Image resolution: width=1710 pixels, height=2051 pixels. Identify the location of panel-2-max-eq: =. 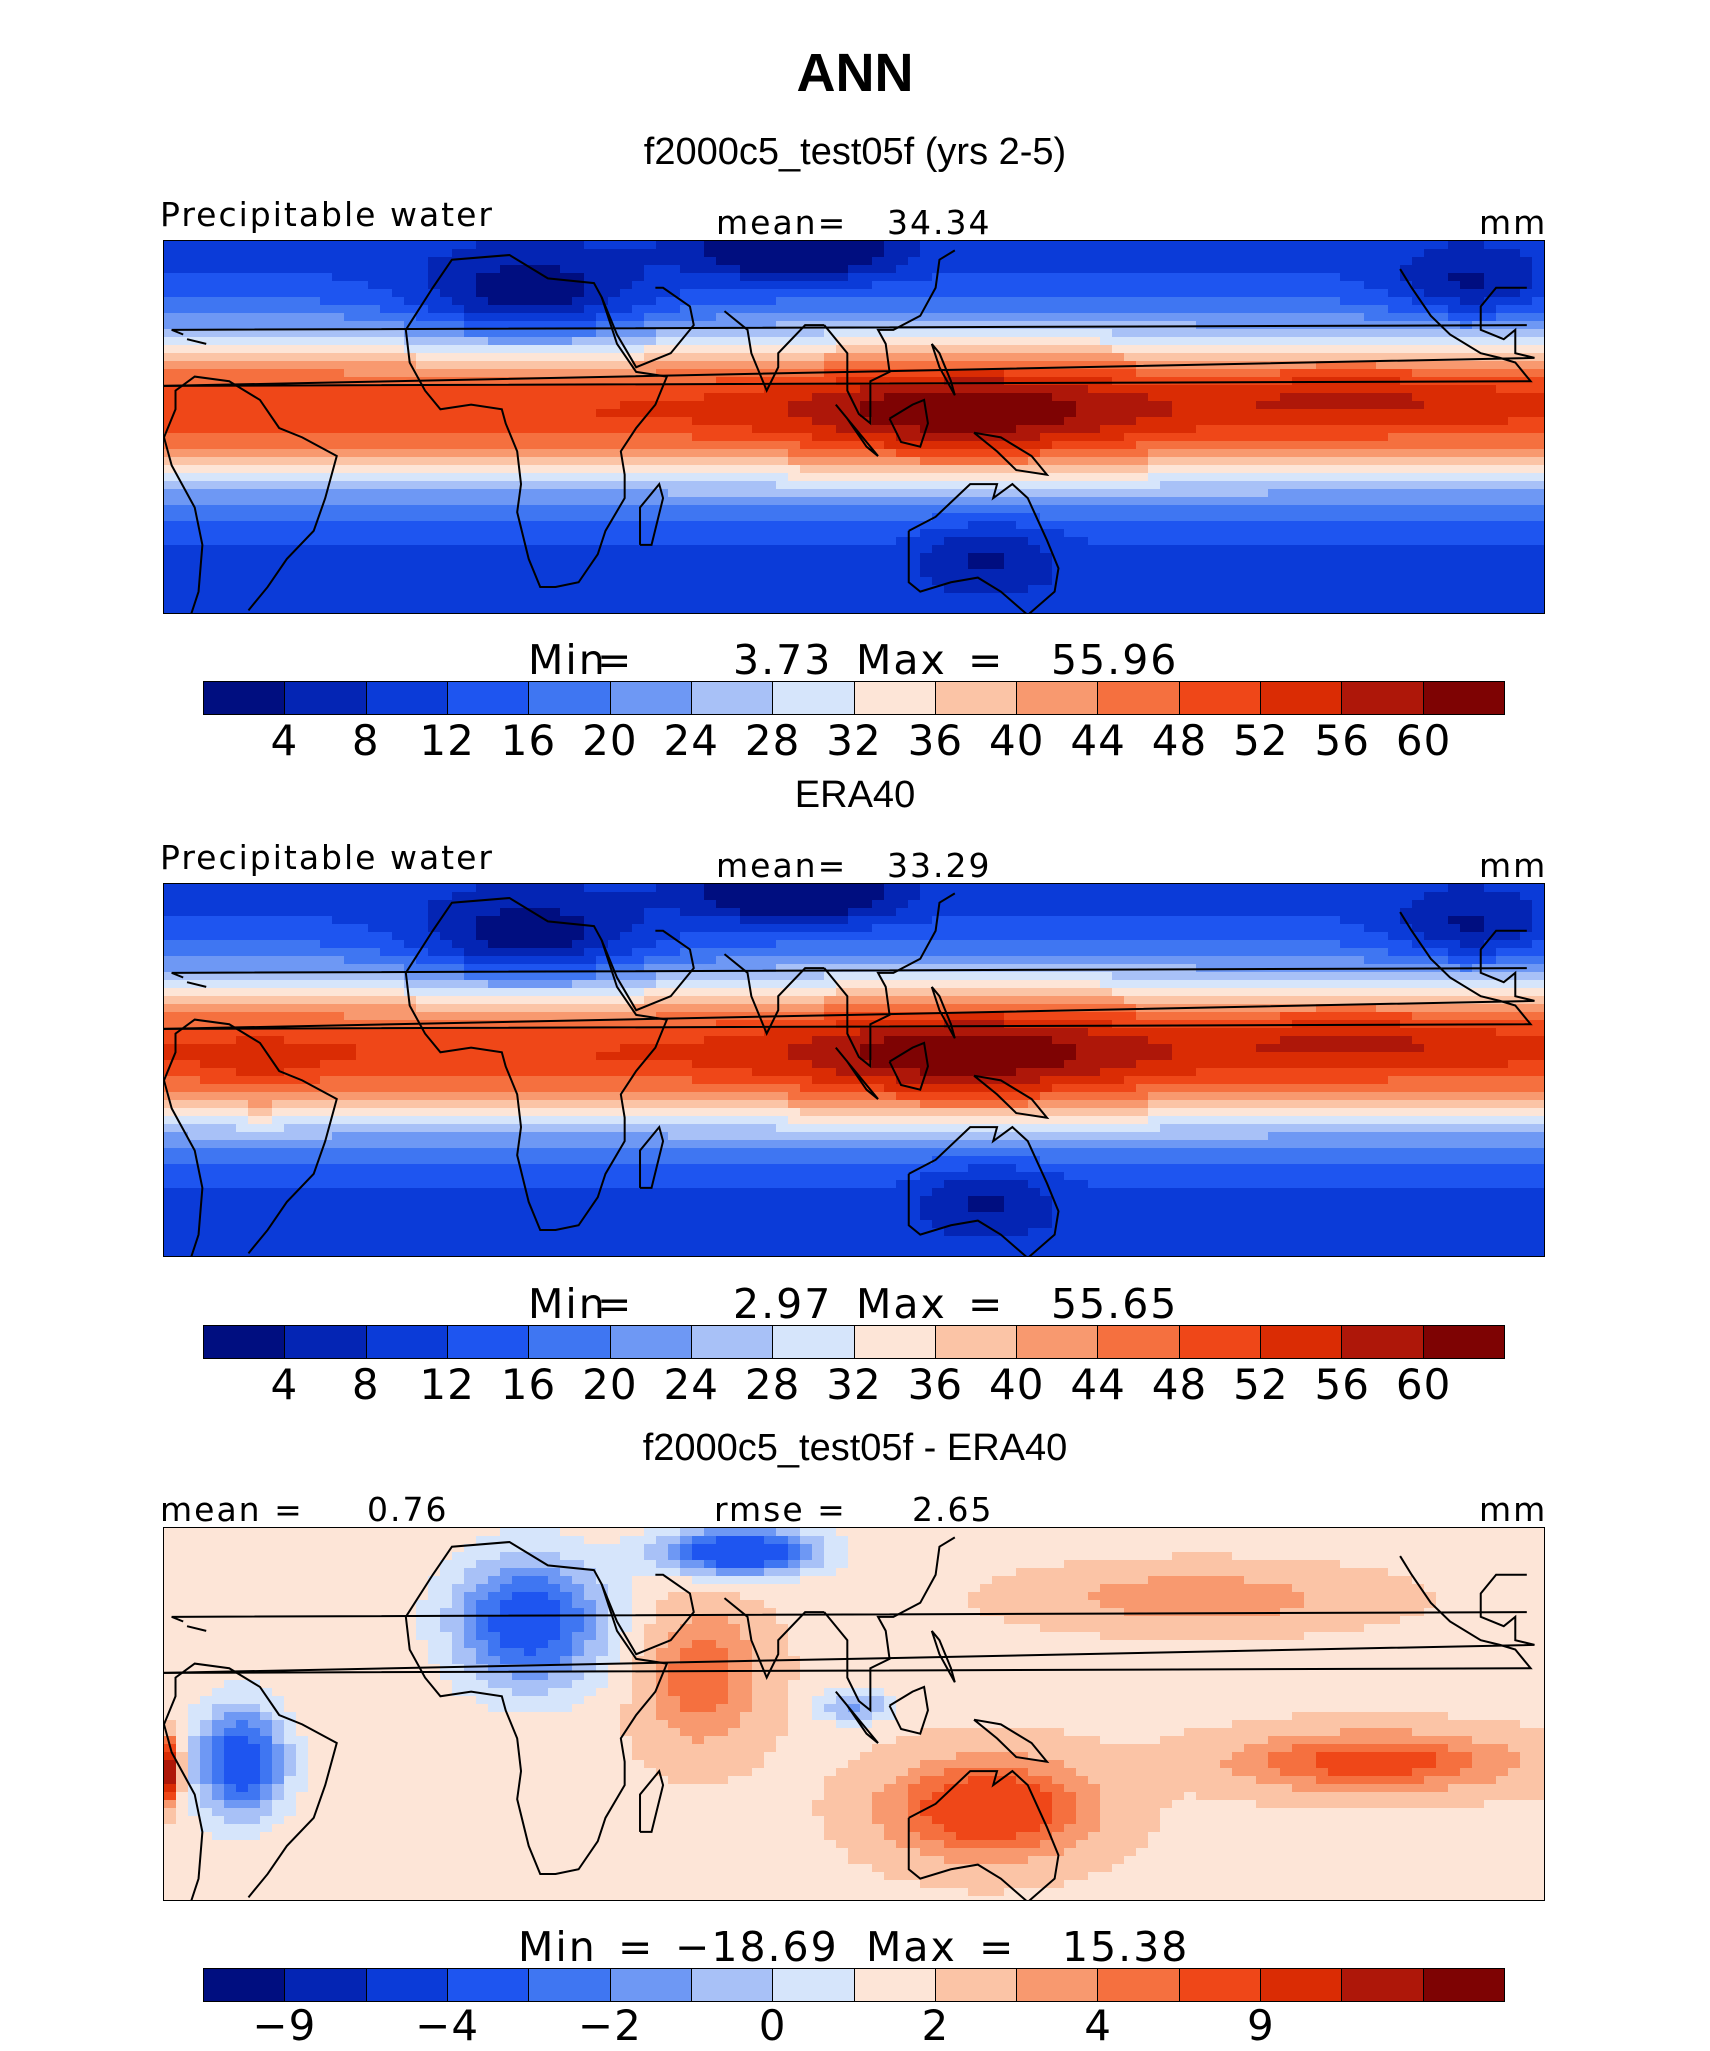
(986, 1304).